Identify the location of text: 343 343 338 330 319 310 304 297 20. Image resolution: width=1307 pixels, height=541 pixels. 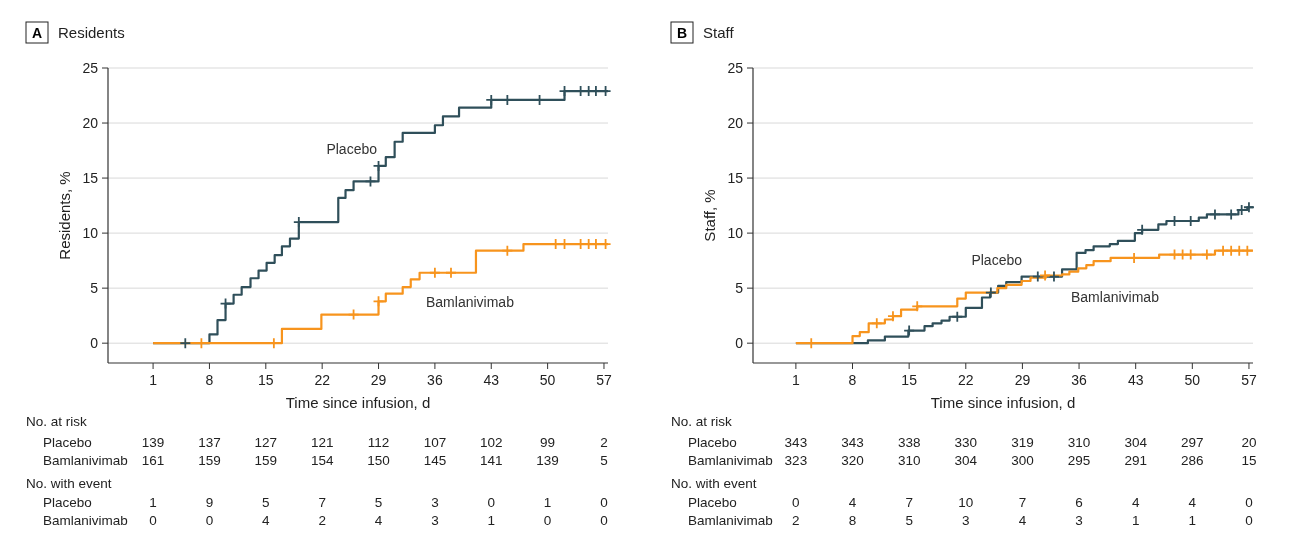
(1020, 442).